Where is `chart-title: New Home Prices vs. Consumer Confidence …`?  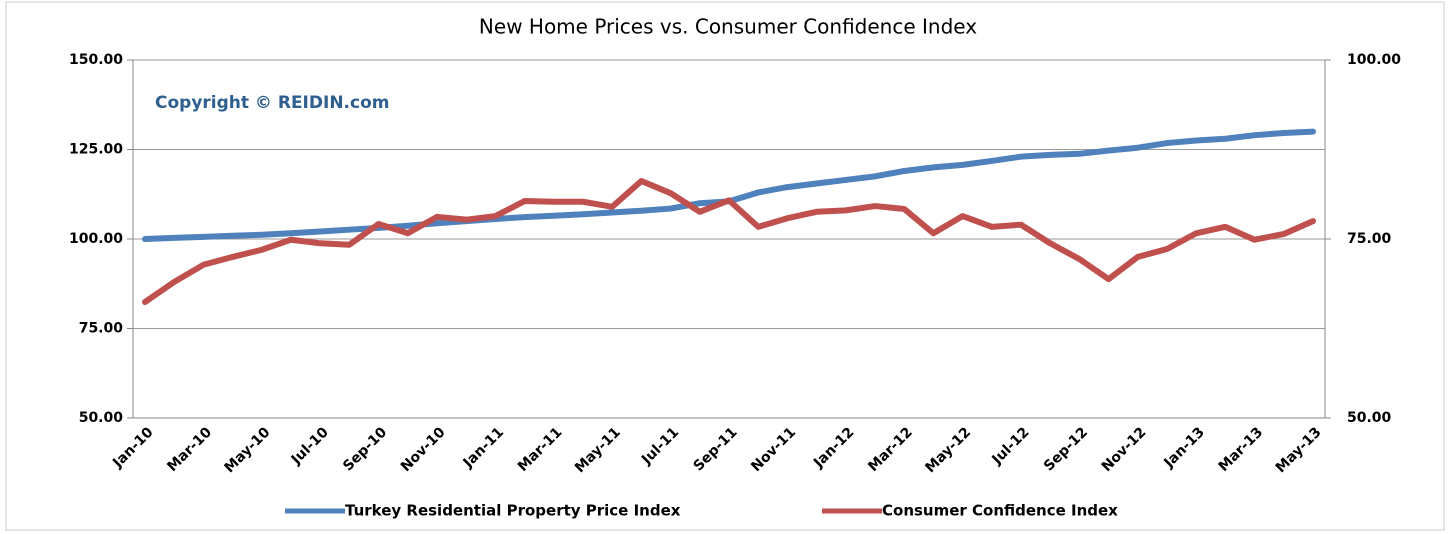
chart-title: New Home Prices vs. Consumer Confidence … is located at coordinates (728, 27).